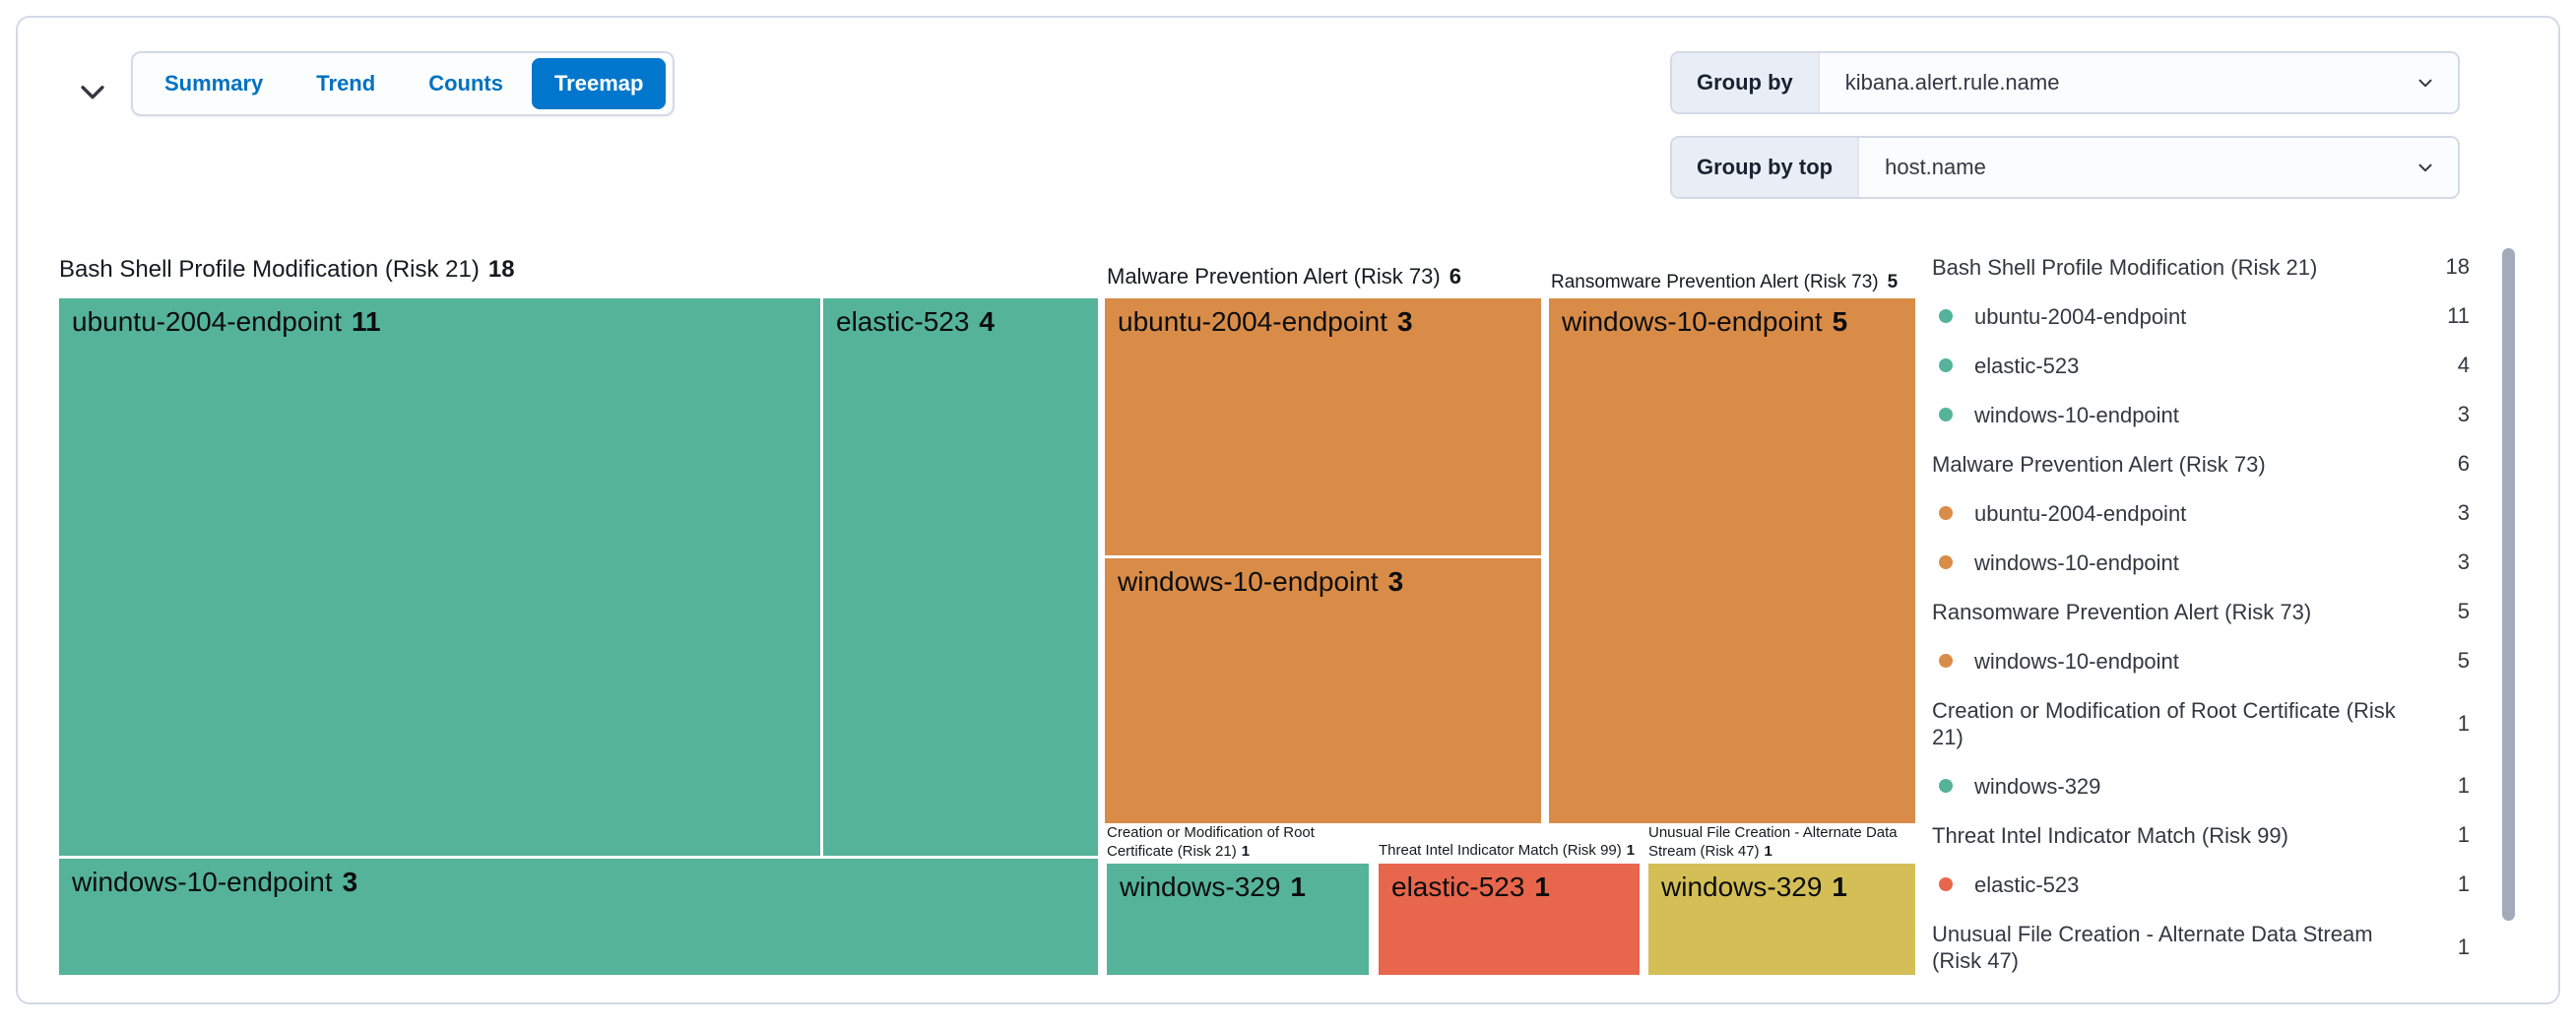 The height and width of the screenshot is (1032, 2576). I want to click on legend-item-row: elastic-523 4, so click(2201, 365).